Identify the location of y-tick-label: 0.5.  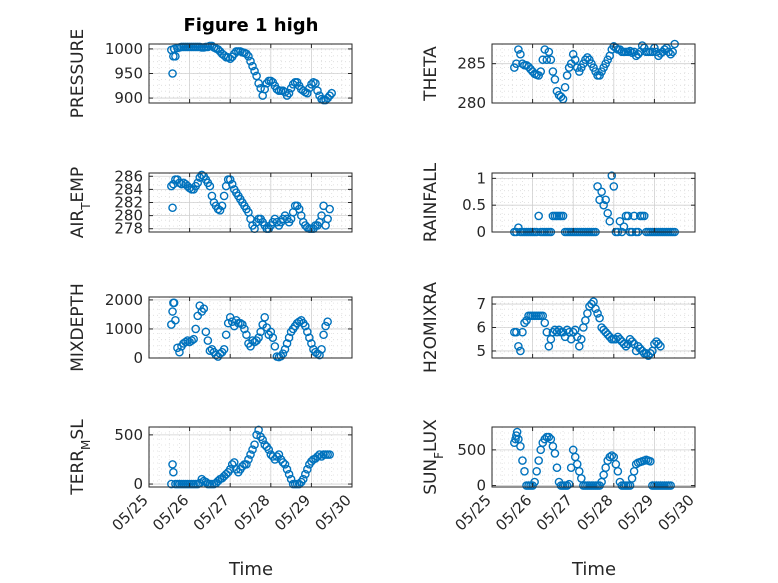
(474, 205).